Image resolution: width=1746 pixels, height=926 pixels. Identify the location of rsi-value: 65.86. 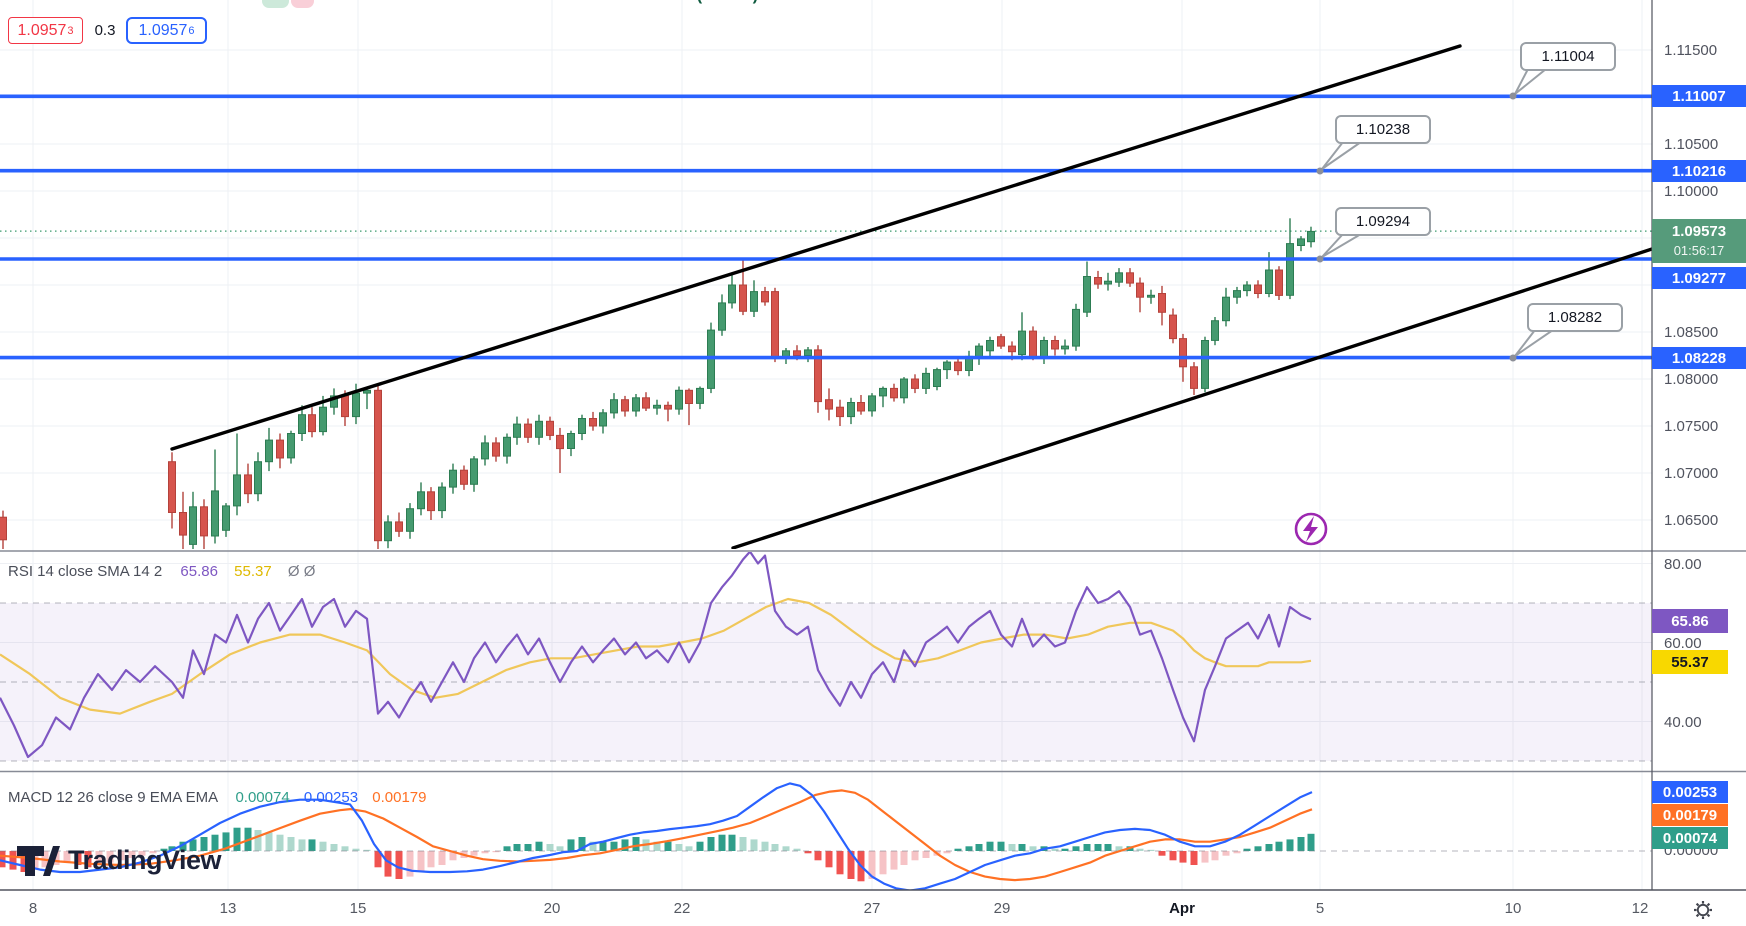
(199, 571).